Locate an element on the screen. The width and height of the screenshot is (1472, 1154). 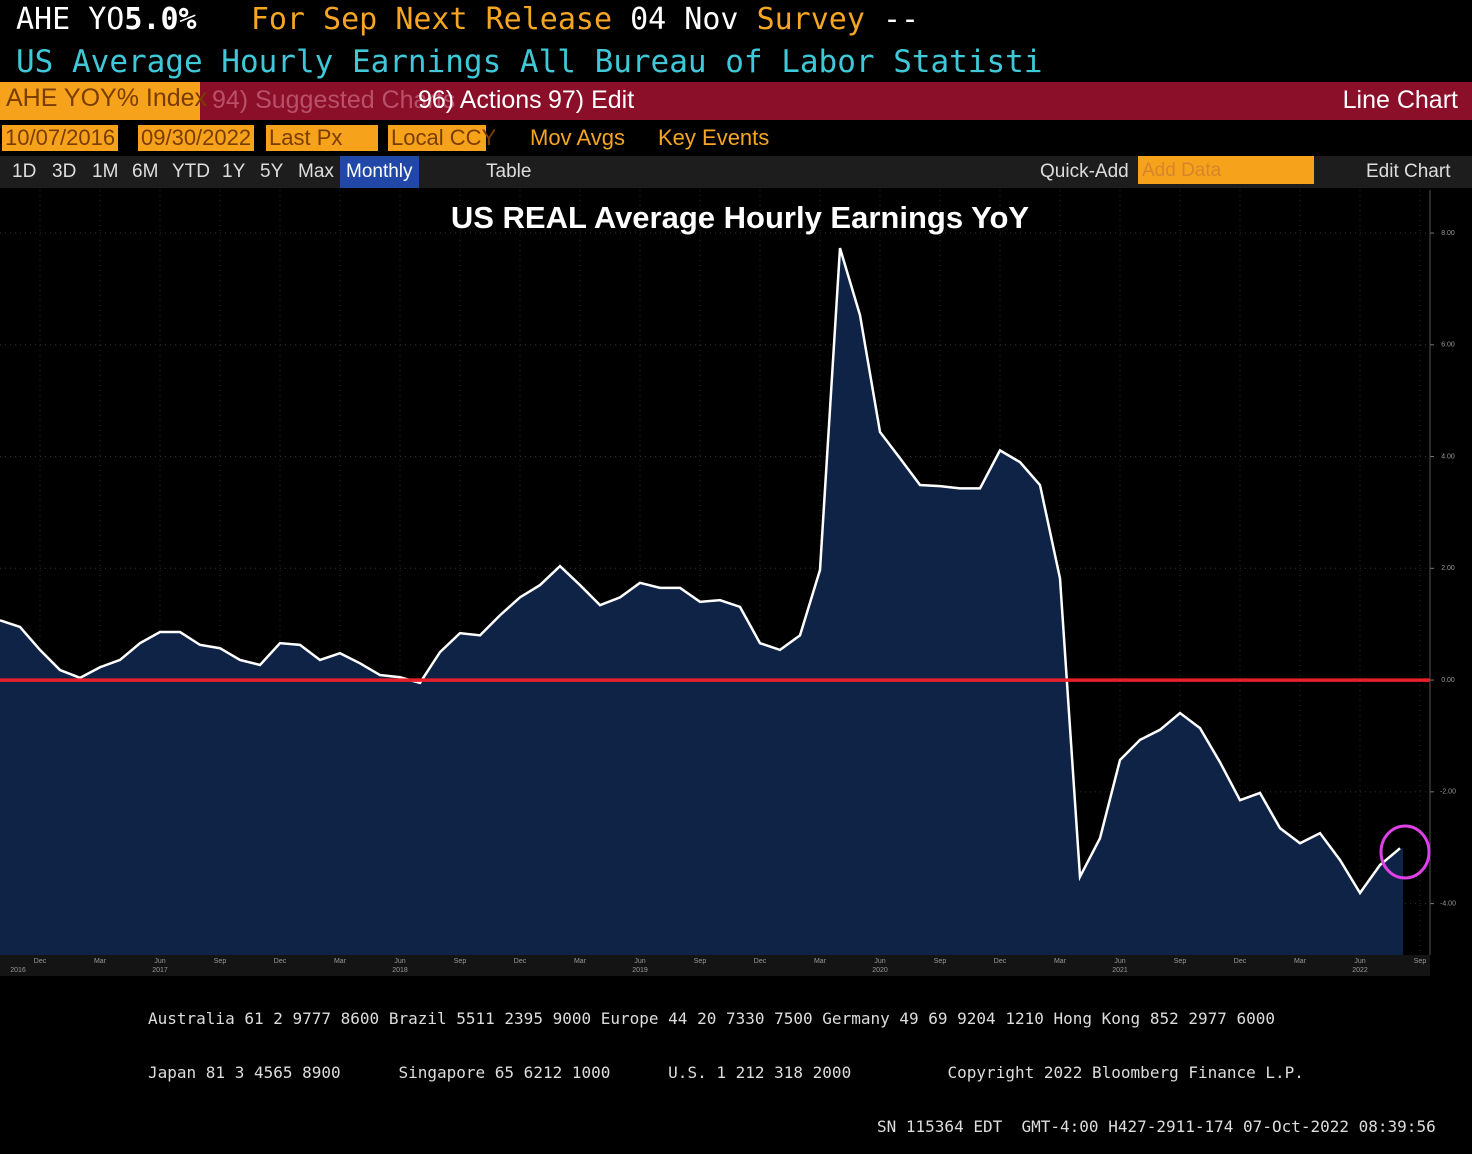
range-button: Max is located at coordinates (316, 171).